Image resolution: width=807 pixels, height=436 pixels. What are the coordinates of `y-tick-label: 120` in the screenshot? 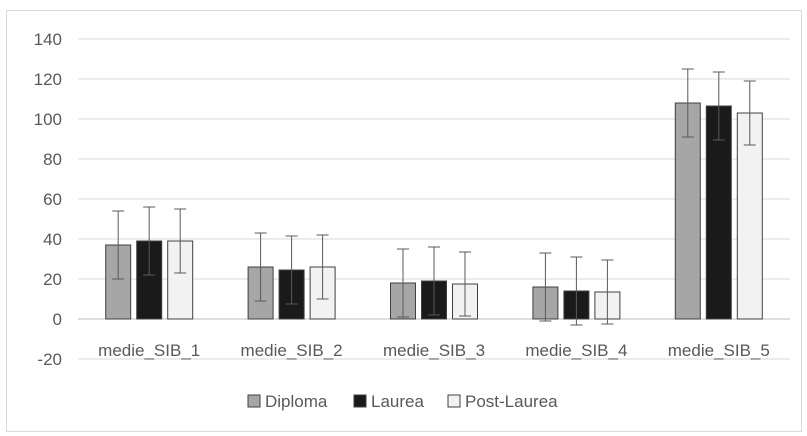 It's located at (48, 79).